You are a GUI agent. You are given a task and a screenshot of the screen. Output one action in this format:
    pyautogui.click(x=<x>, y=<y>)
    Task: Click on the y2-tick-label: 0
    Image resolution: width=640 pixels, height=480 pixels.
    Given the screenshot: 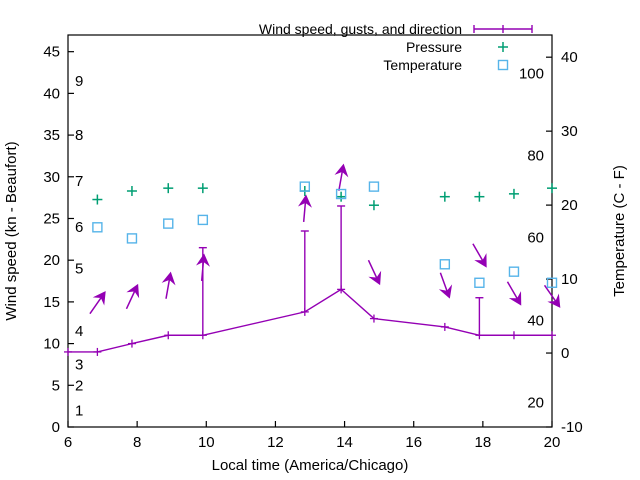 What is the action you would take?
    pyautogui.click(x=565, y=353)
    